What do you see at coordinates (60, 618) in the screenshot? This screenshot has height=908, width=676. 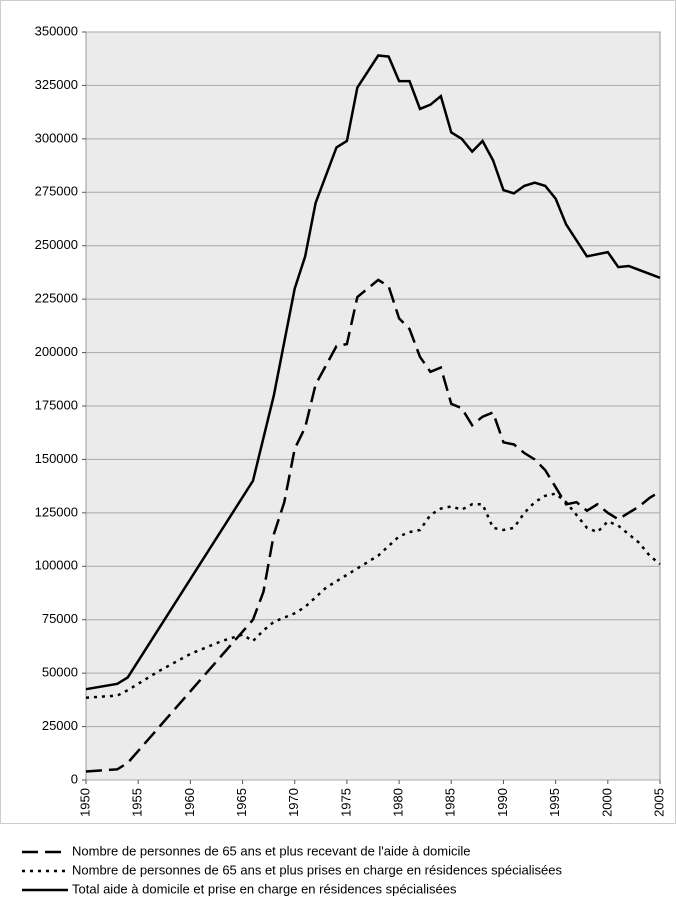 I see `y-tick-label: 75000` at bounding box center [60, 618].